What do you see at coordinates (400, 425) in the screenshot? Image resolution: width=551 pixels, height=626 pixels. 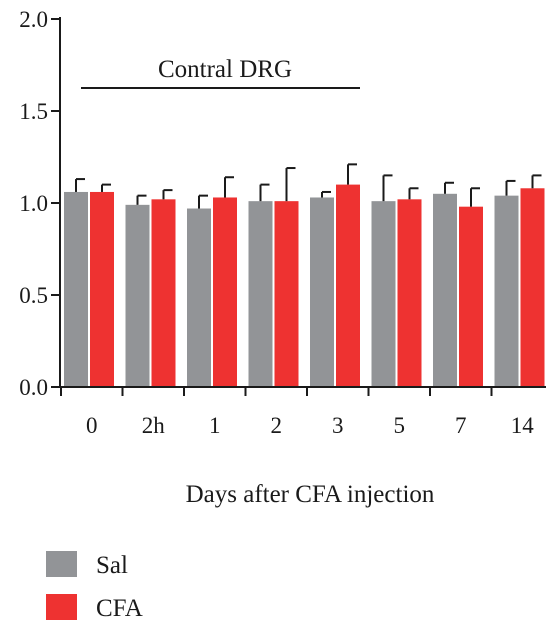 I see `x-tick-label: 5` at bounding box center [400, 425].